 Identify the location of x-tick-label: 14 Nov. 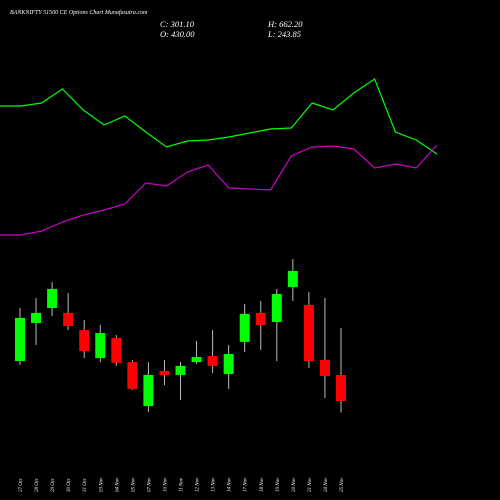
(230, 484).